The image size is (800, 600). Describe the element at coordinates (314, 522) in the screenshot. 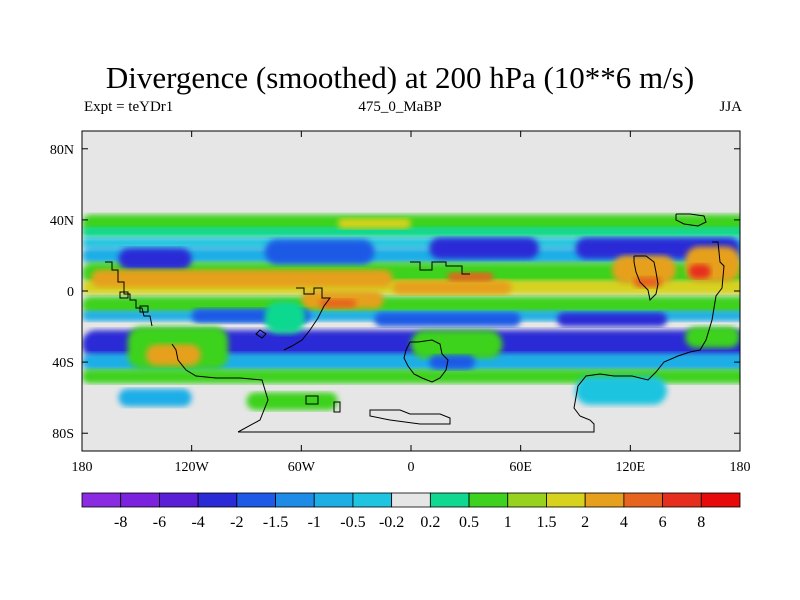

I see `colorbar-label: -1` at that location.